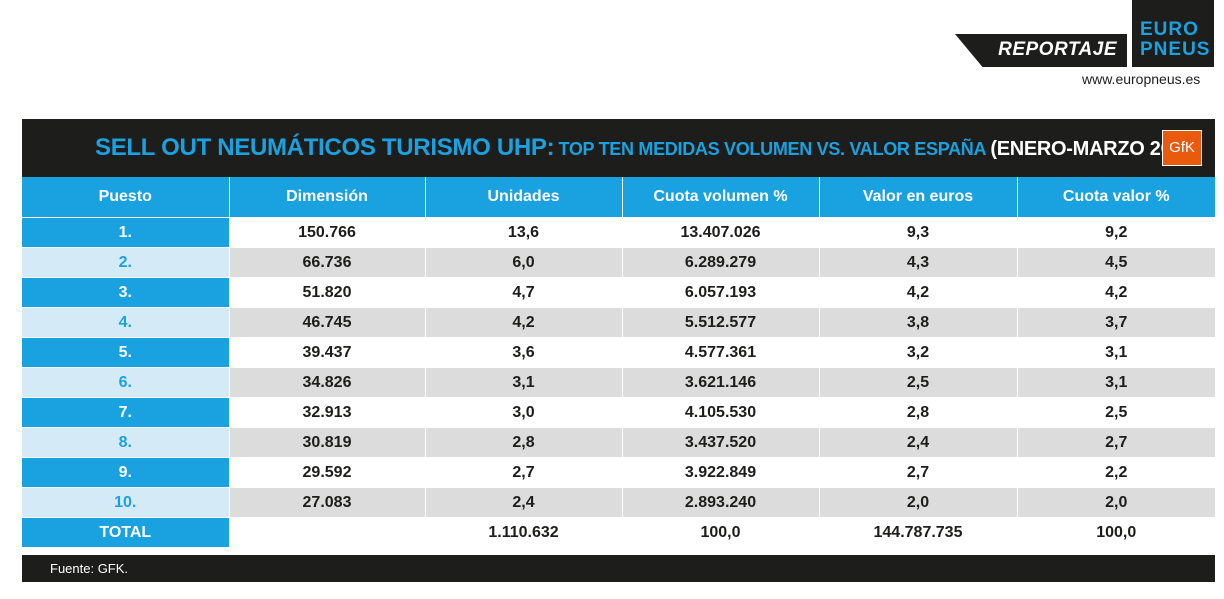 The image size is (1224, 599). I want to click on europneus-logo: EURO PNEUS, so click(1173, 33).